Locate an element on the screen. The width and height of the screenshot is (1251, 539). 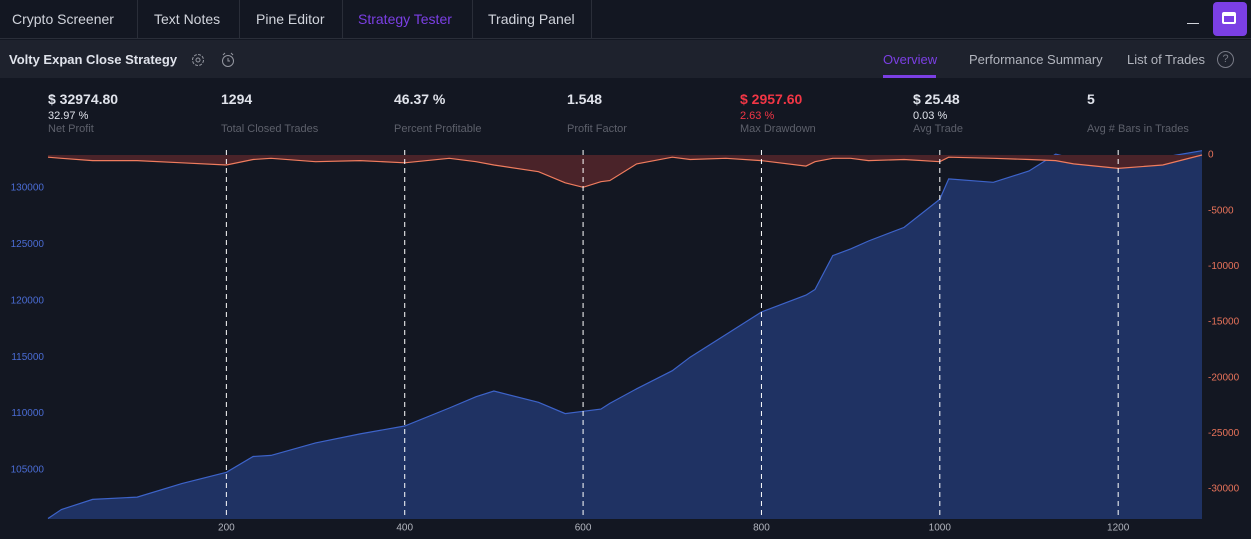
stat-label: Avg Trade is located at coordinates (938, 129).